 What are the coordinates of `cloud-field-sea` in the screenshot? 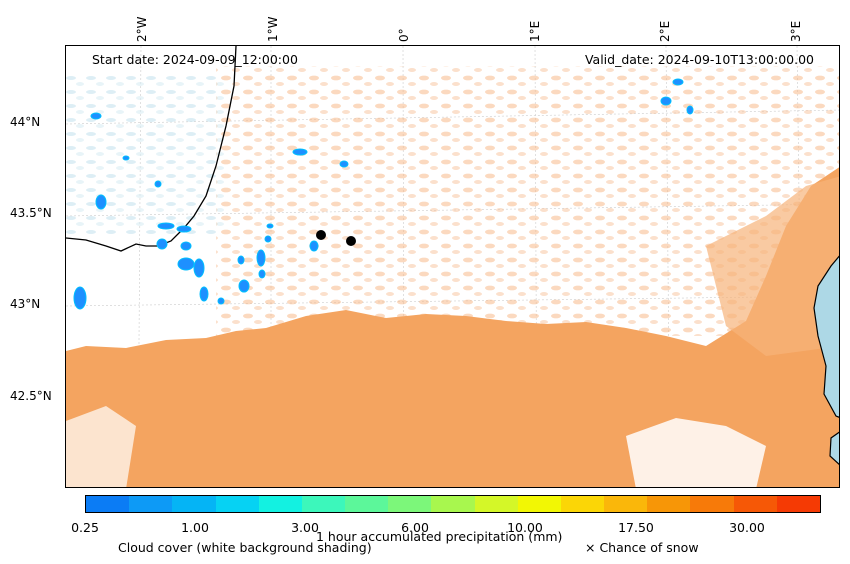 It's located at (146, 156).